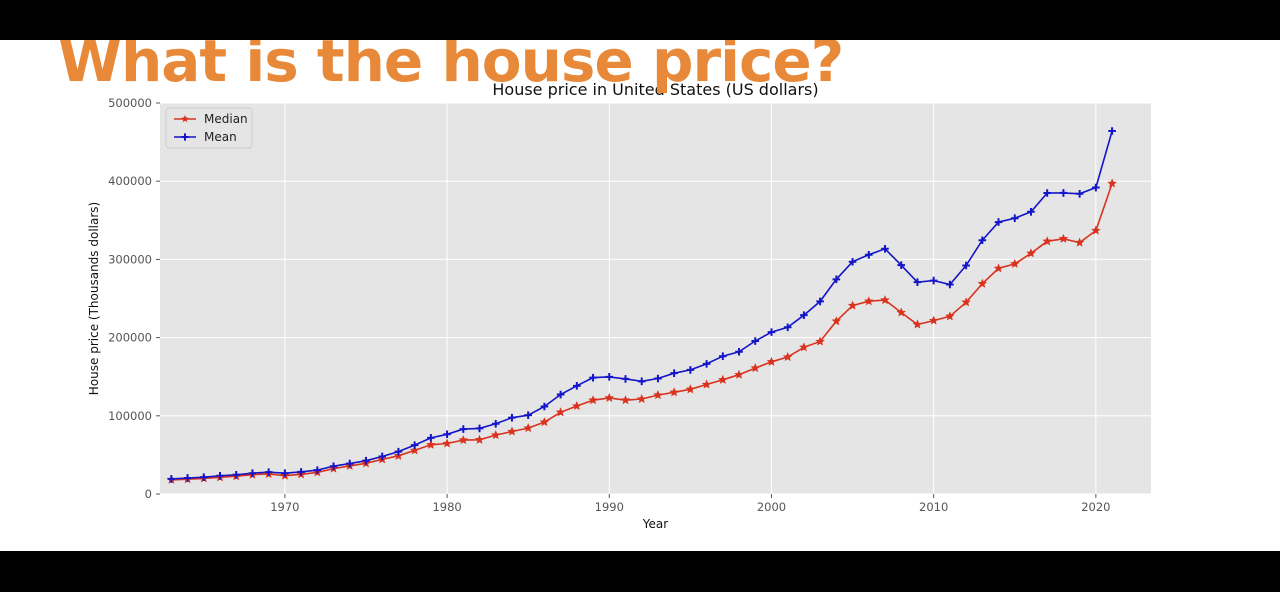  Describe the element at coordinates (130, 338) in the screenshot. I see `y-tick-label: 200000` at that location.